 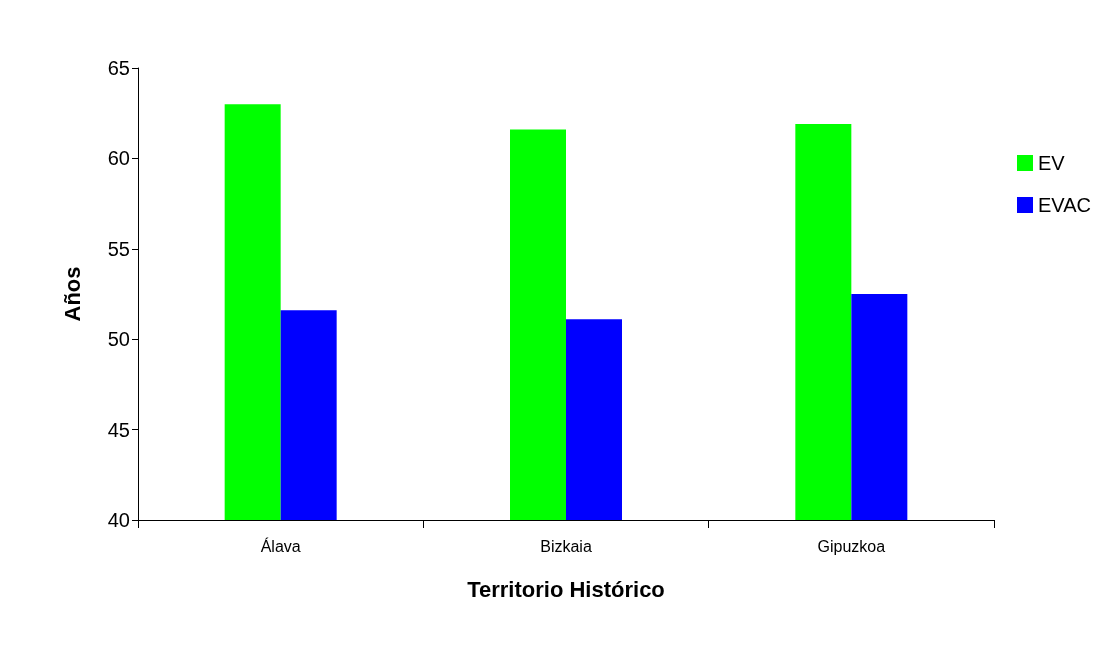 What do you see at coordinates (280, 545) in the screenshot?
I see `x-tick-label: Álava` at bounding box center [280, 545].